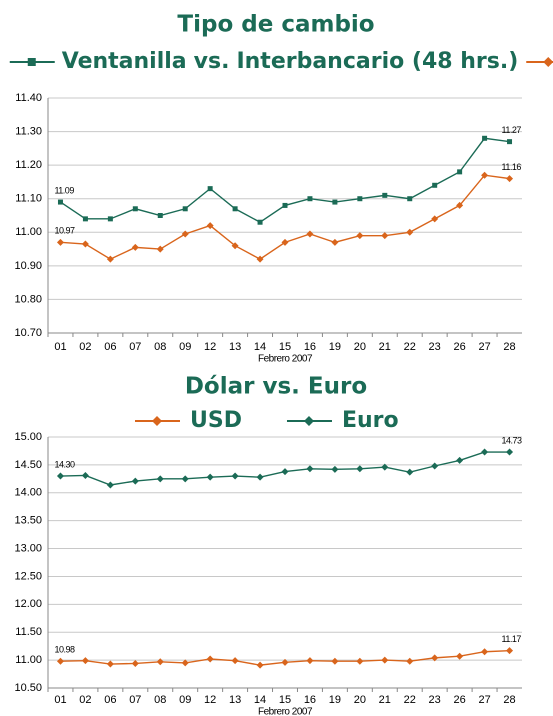  I want to click on y-tick-label: 12.50, so click(28, 576).